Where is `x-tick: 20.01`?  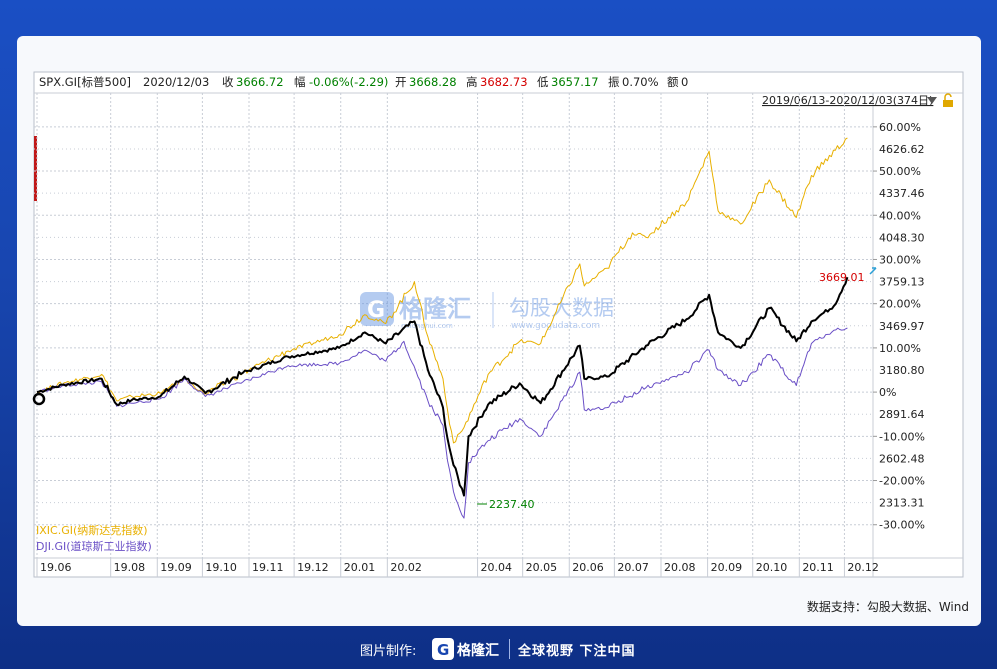
x-tick: 20.01 is located at coordinates (360, 567).